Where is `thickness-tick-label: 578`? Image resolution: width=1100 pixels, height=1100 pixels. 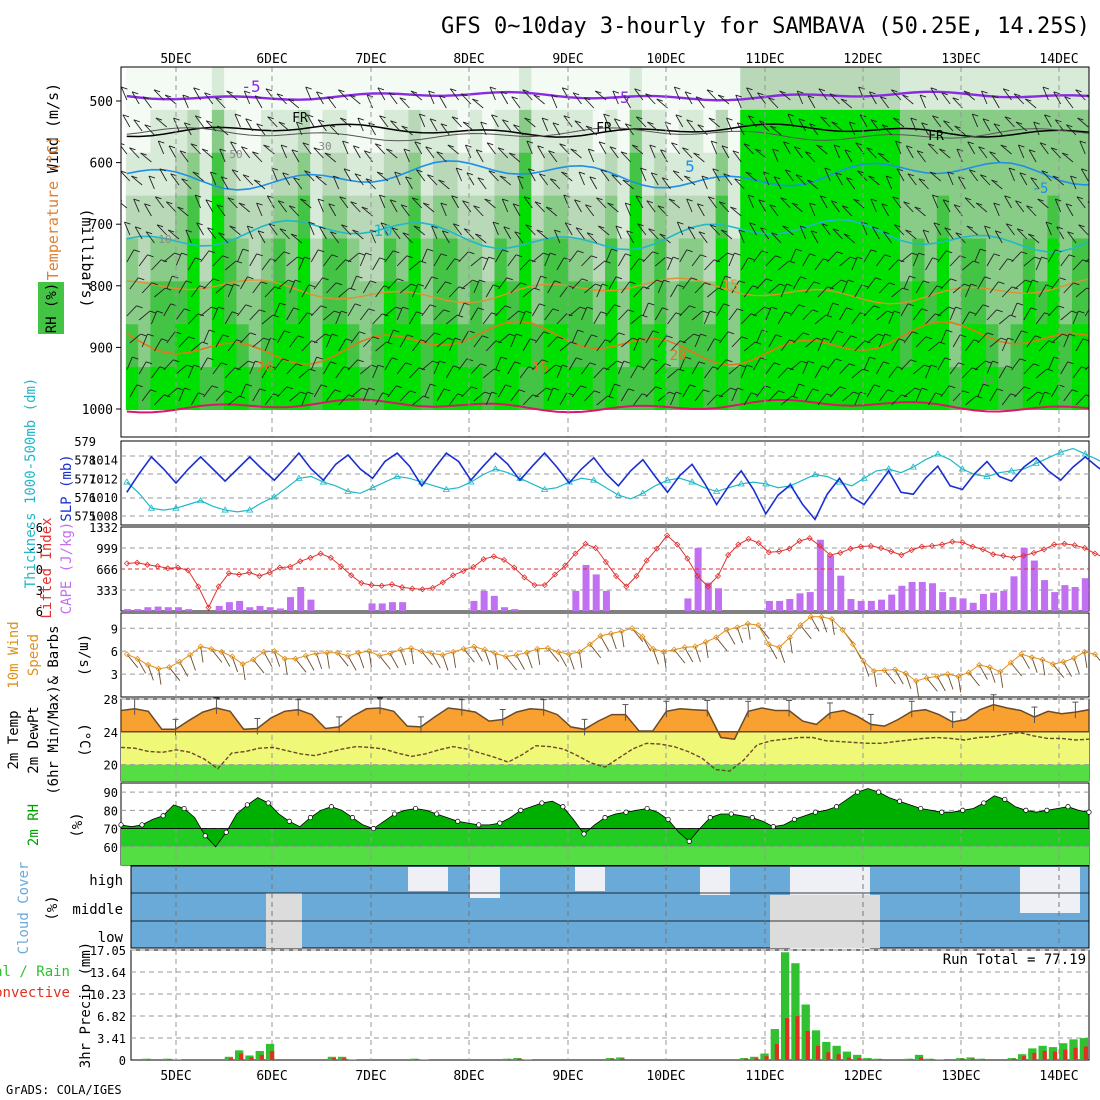 thickness-tick-label: 578 is located at coordinates (85, 461).